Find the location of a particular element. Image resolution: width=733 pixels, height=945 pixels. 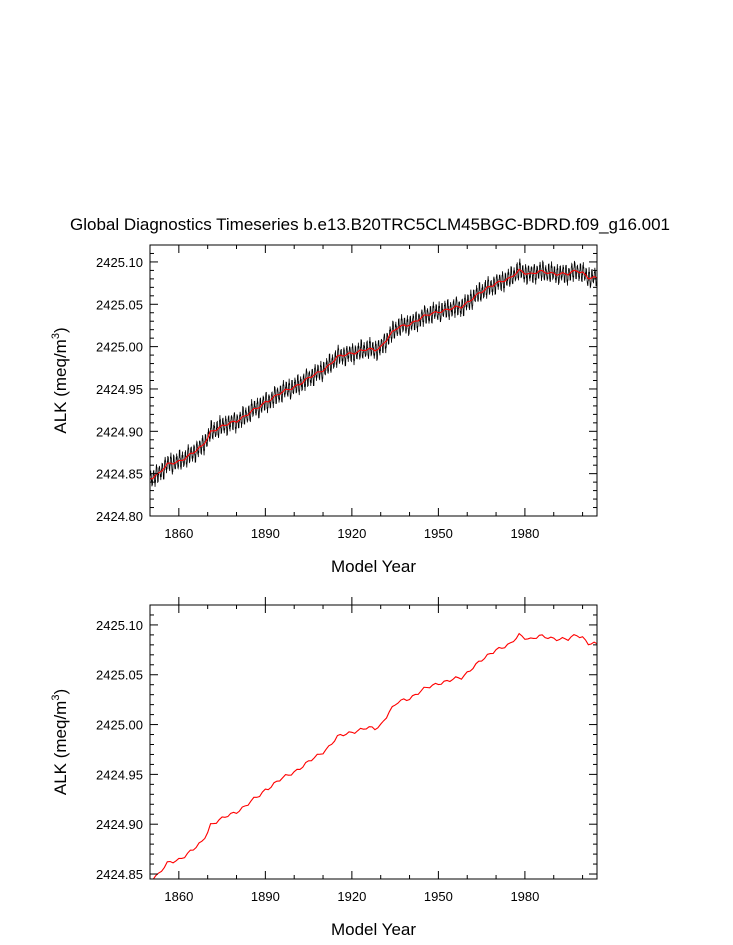

series-annual-line is located at coordinates (373, 374).